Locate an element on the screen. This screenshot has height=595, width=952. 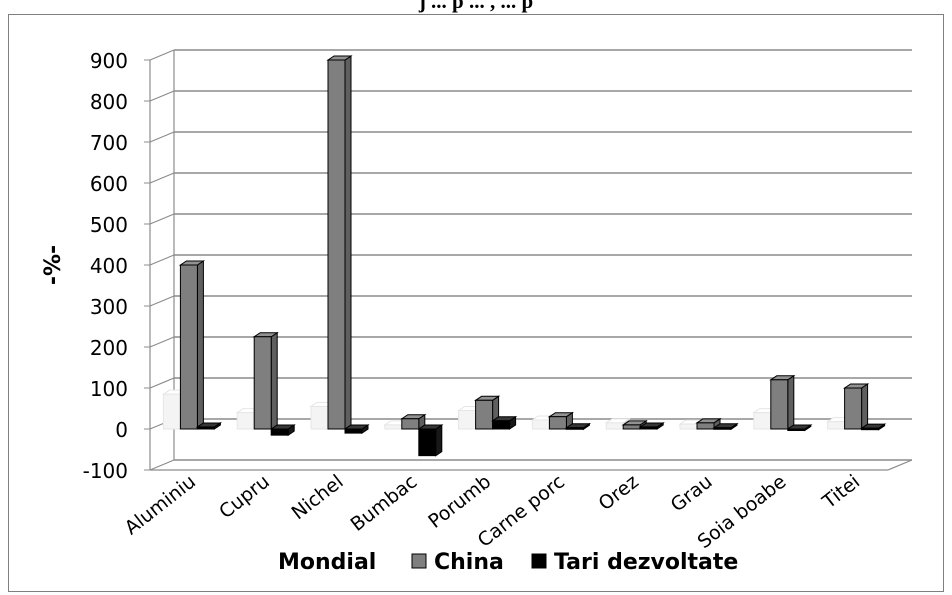
legend-item-mondial: Mondial is located at coordinates (315, 562).